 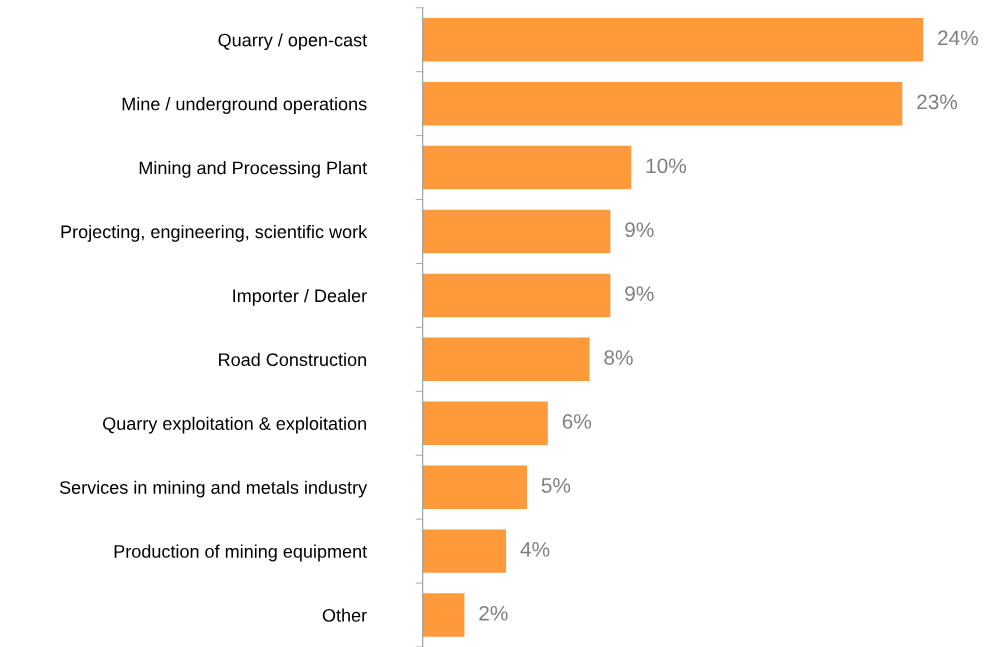 What do you see at coordinates (618, 357) in the screenshot?
I see `data-label: 8%` at bounding box center [618, 357].